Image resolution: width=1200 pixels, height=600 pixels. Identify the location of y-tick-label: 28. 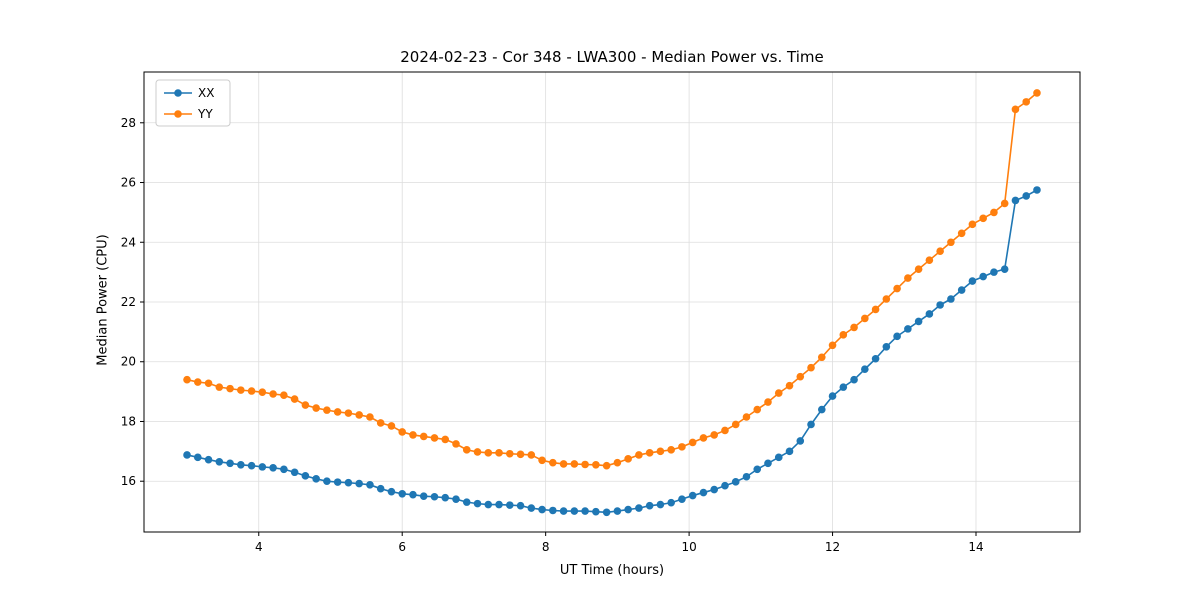
(128, 123).